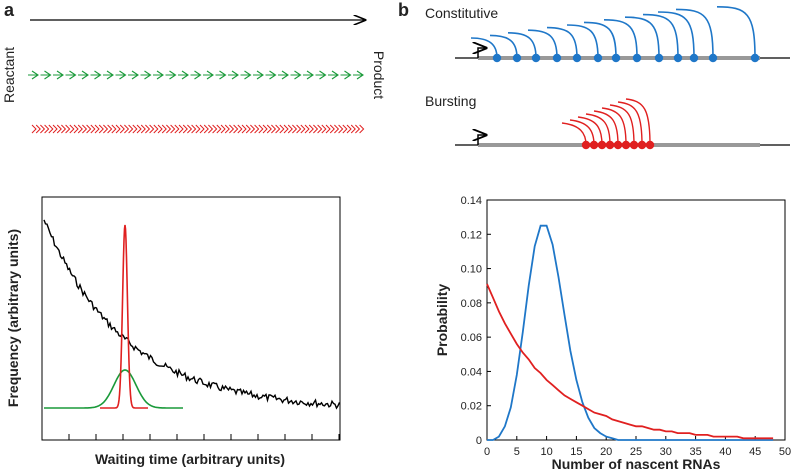 Image resolution: width=800 pixels, height=476 pixels. I want to click on x-tick-label: 45, so click(755, 452).